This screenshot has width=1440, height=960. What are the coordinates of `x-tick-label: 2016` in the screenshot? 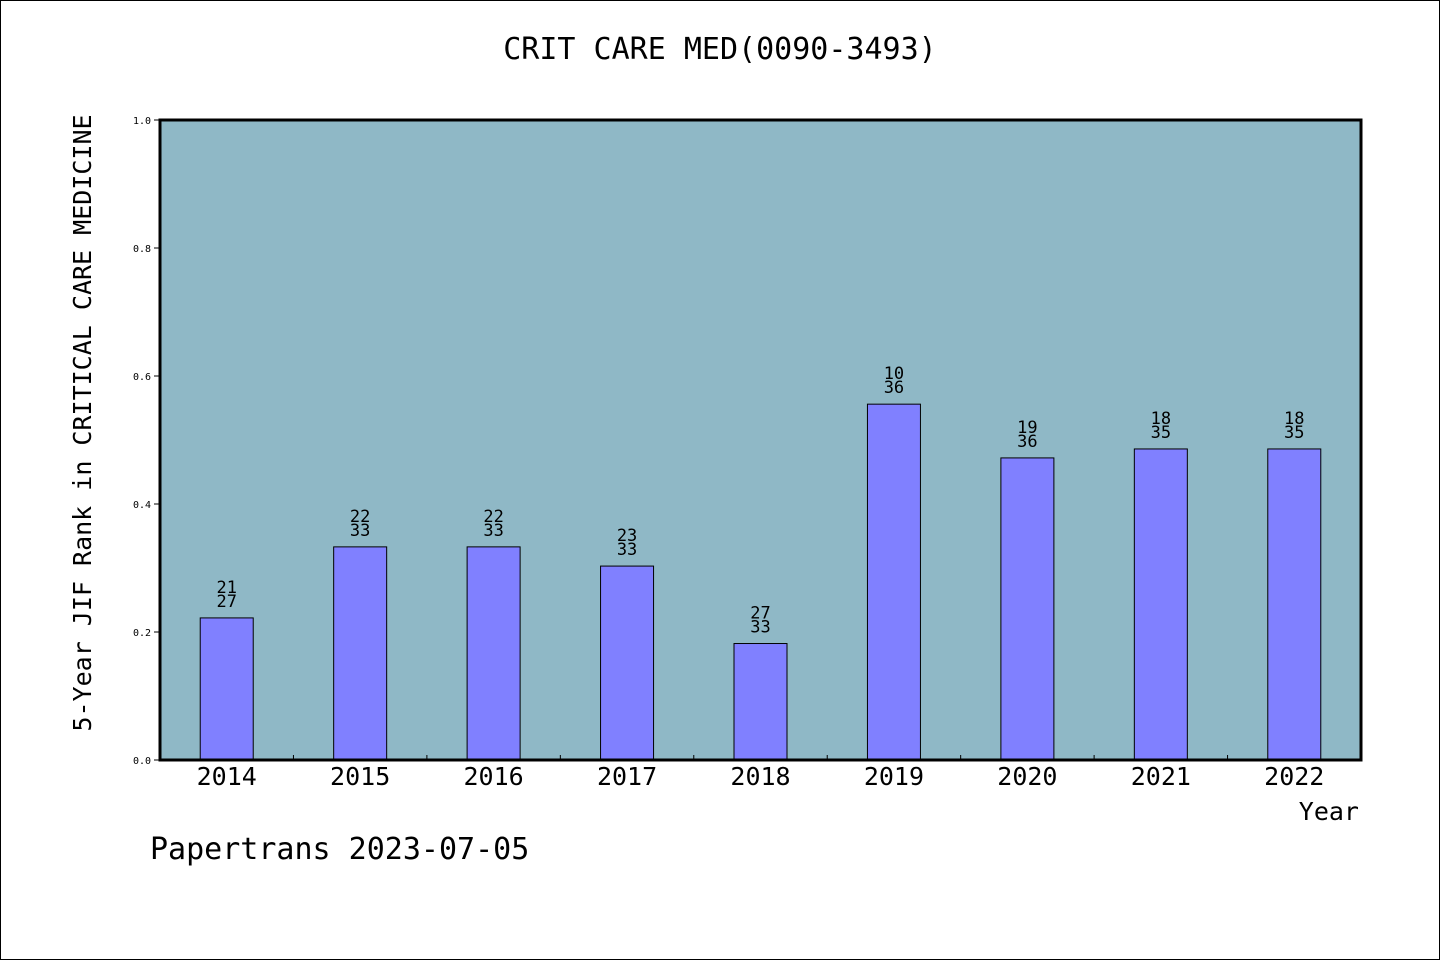 It's located at (494, 776).